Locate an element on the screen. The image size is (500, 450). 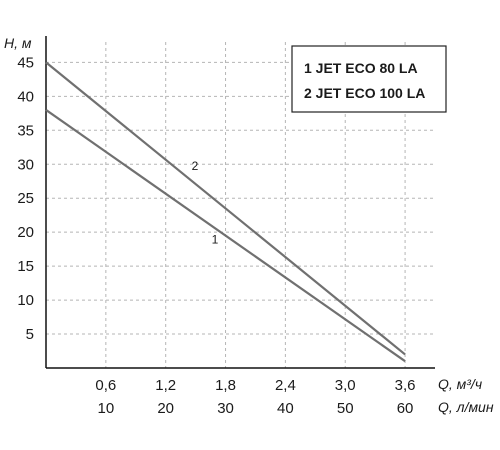
x-tick-label-secondary: 50 is located at coordinates (345, 408).